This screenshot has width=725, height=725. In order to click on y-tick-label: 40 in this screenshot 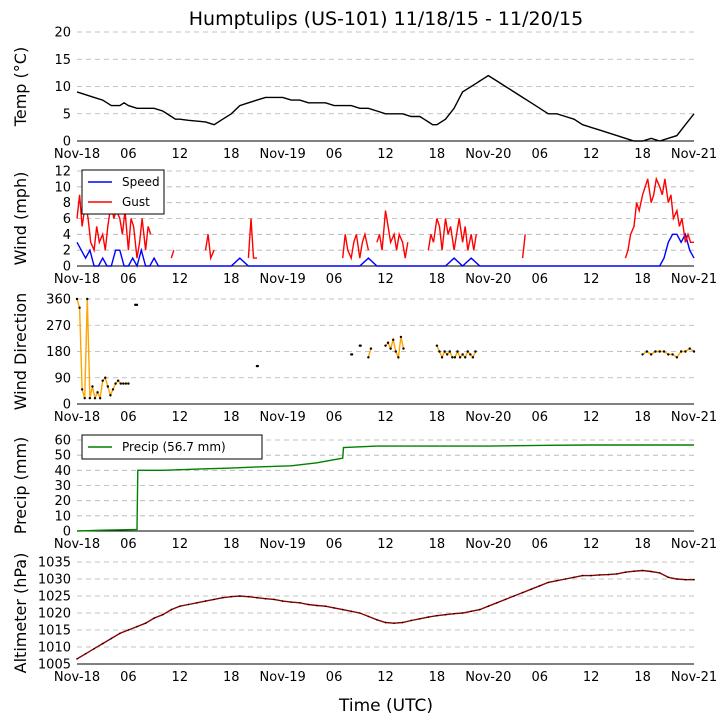, I will do `click(62, 471)`.